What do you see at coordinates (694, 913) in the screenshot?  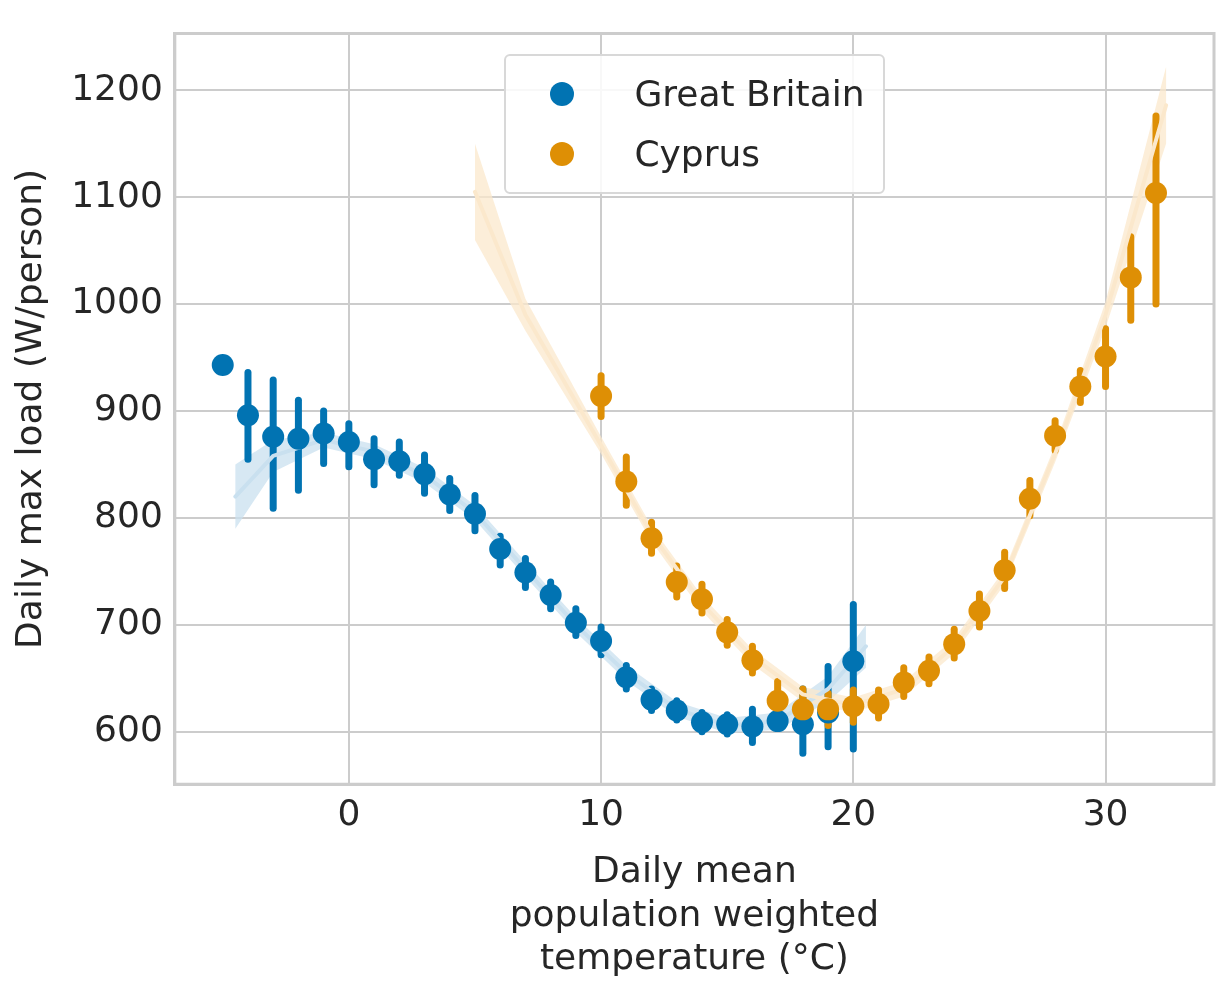 I see `x-axis-title: Daily mean population weighted temperature (°C)` at bounding box center [694, 913].